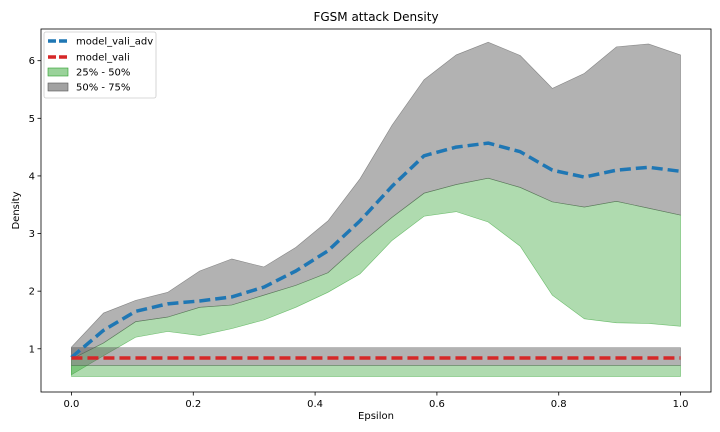  What do you see at coordinates (103, 73) in the screenshot?
I see `legend-label-25-50: 25% - 50%` at bounding box center [103, 73].